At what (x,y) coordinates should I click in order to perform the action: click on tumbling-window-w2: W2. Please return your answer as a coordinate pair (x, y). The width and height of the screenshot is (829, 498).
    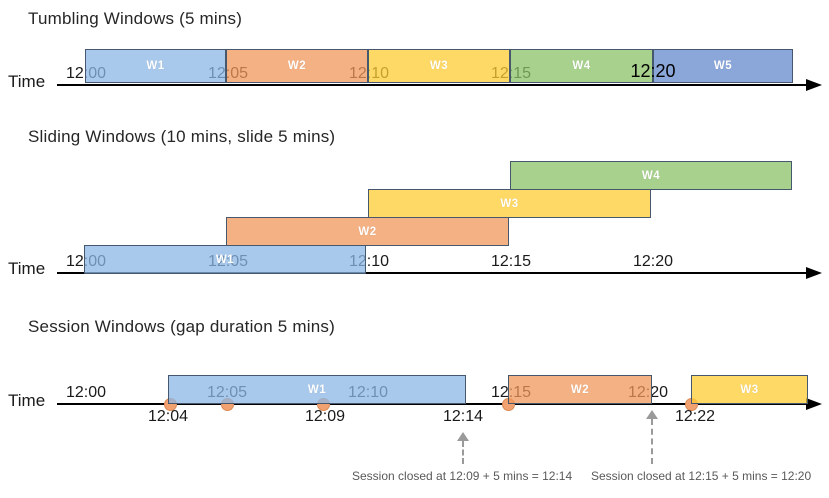
    Looking at the image, I should click on (297, 66).